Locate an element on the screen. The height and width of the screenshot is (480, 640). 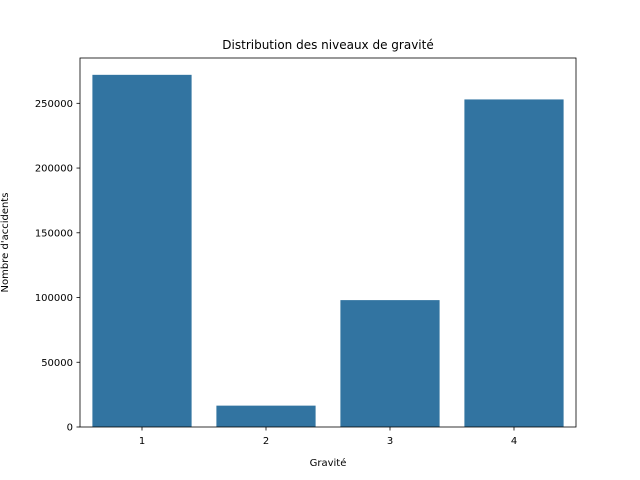
y-axis-ticks: 0 50000 100000 150000 200000 250000 is located at coordinates (57, 266).